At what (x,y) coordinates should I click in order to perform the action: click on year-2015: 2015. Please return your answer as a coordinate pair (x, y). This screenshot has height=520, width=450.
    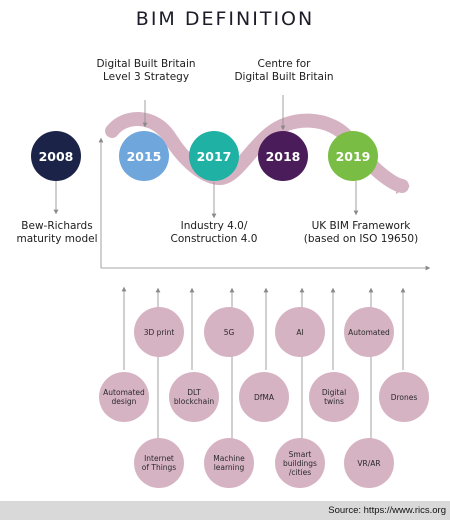
    Looking at the image, I should click on (144, 156).